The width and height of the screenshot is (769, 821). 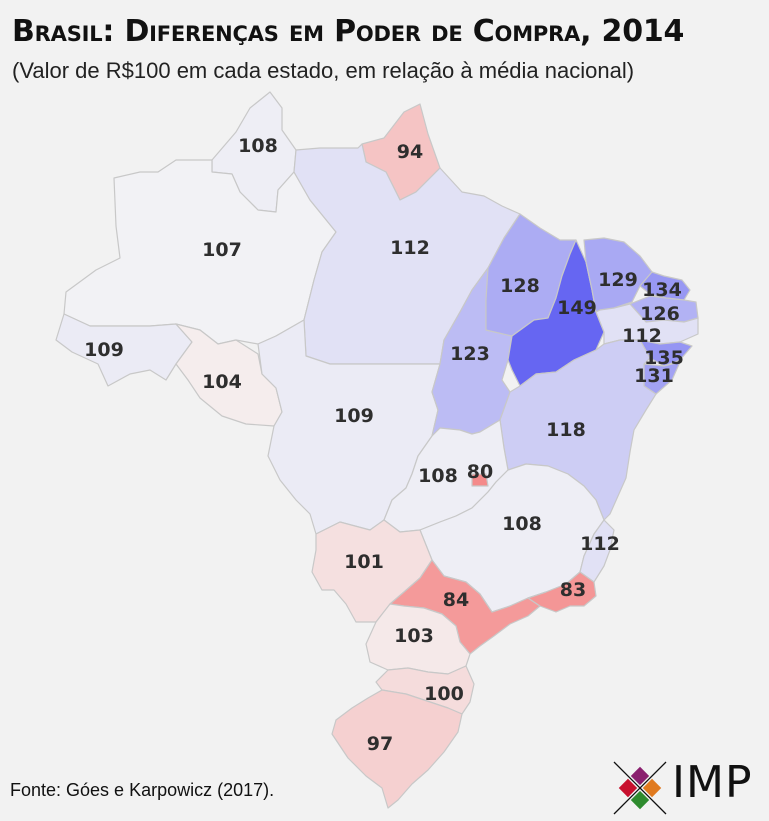 I want to click on label-ES: 112, so click(x=600, y=544).